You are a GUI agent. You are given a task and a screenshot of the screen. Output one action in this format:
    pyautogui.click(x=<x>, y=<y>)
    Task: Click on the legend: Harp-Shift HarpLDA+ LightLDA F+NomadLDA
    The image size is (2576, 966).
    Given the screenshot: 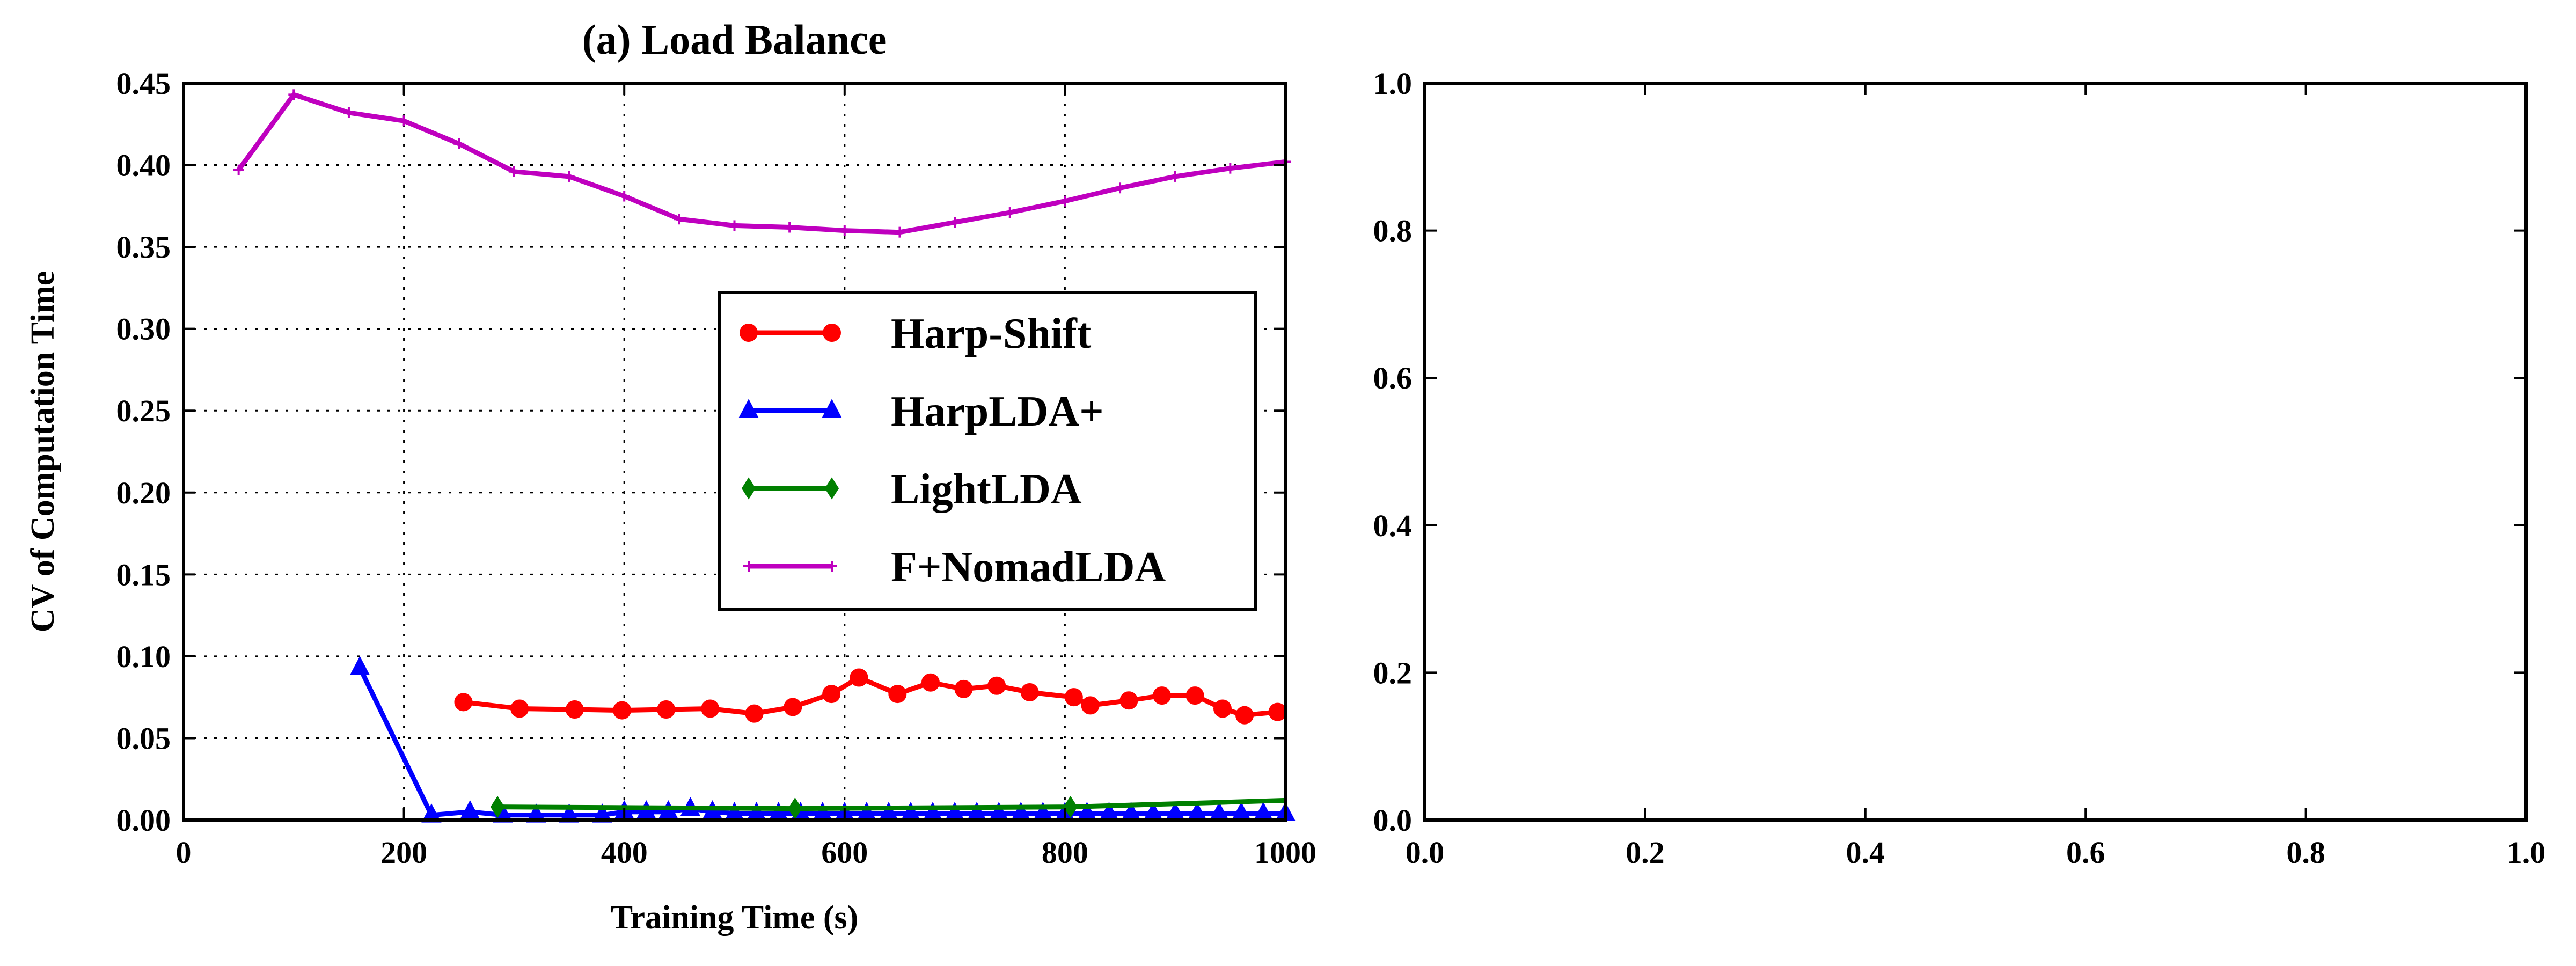 What is the action you would take?
    pyautogui.click(x=987, y=451)
    